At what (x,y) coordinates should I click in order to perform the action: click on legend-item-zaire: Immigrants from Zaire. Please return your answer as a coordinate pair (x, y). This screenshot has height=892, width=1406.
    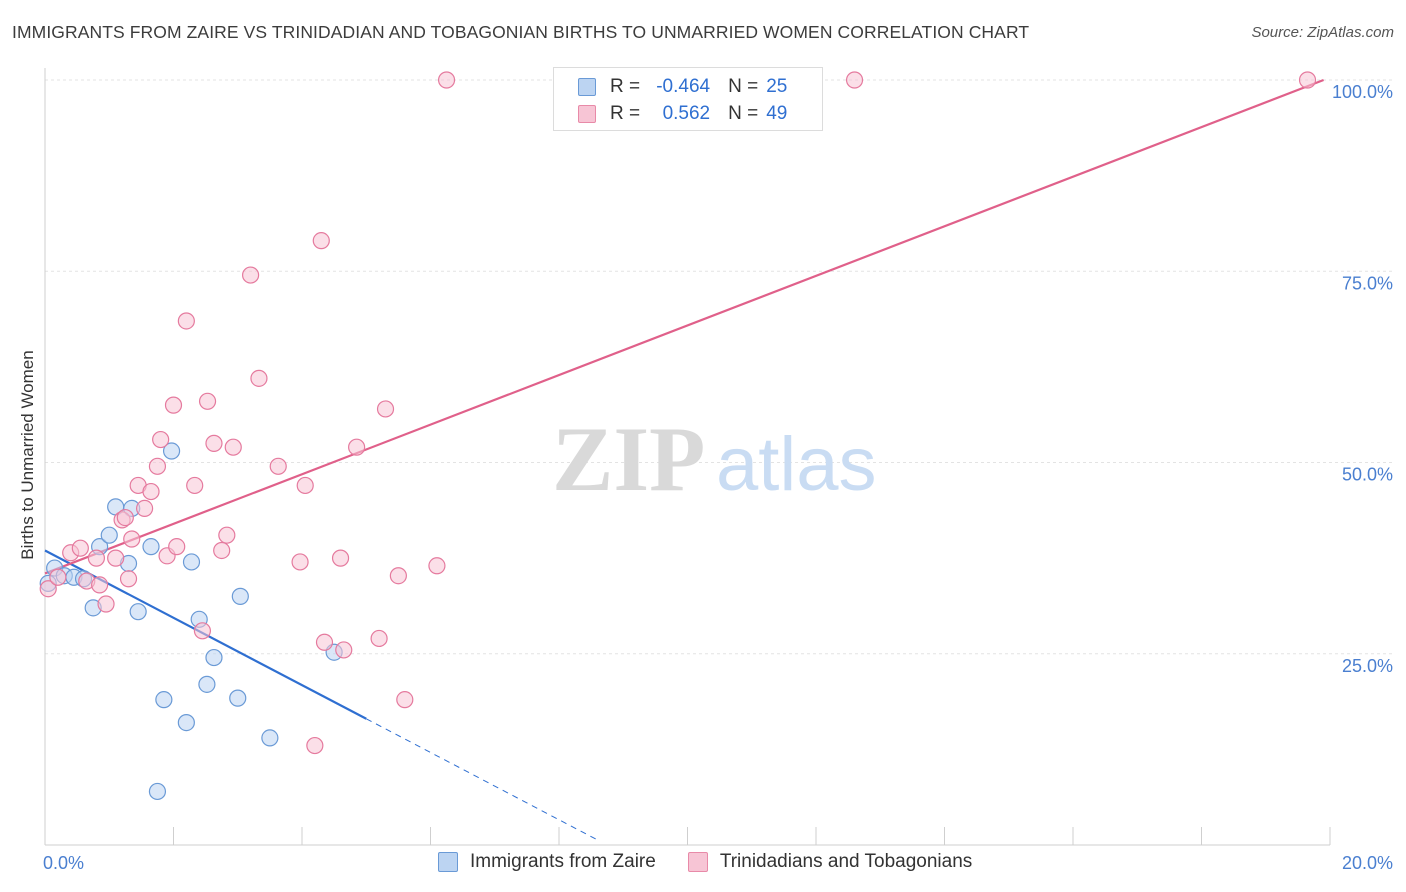
    Looking at the image, I should click on (547, 862).